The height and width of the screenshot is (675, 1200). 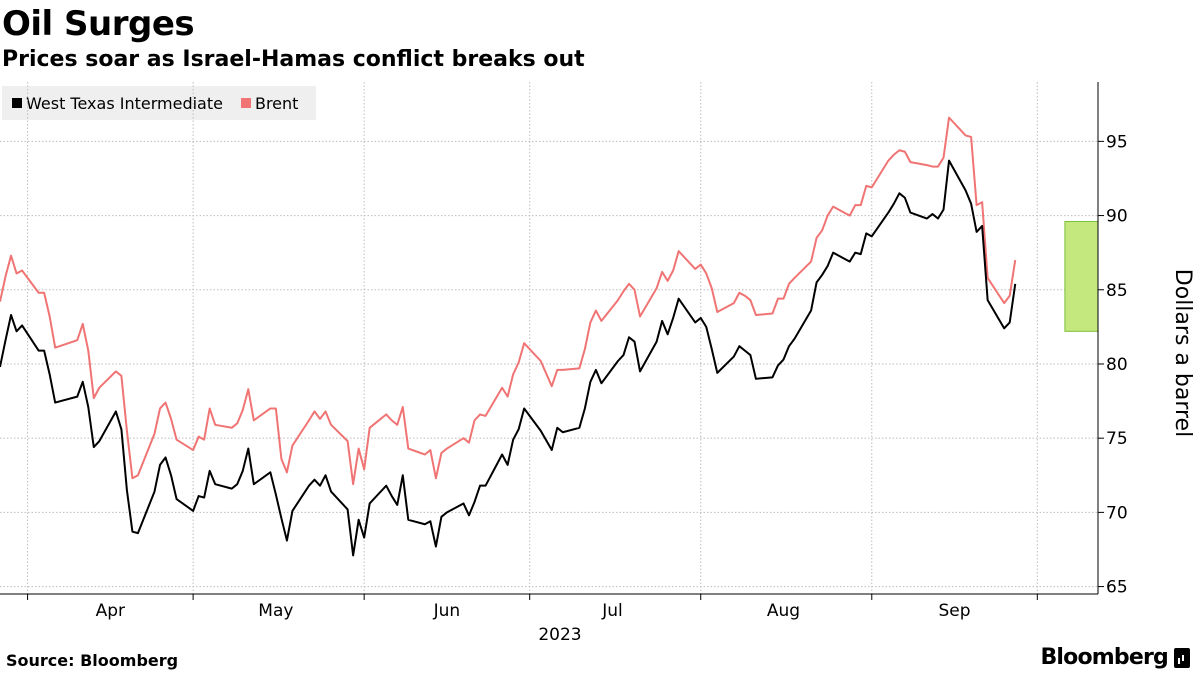 I want to click on x-tick-label: Jun, so click(x=447, y=611).